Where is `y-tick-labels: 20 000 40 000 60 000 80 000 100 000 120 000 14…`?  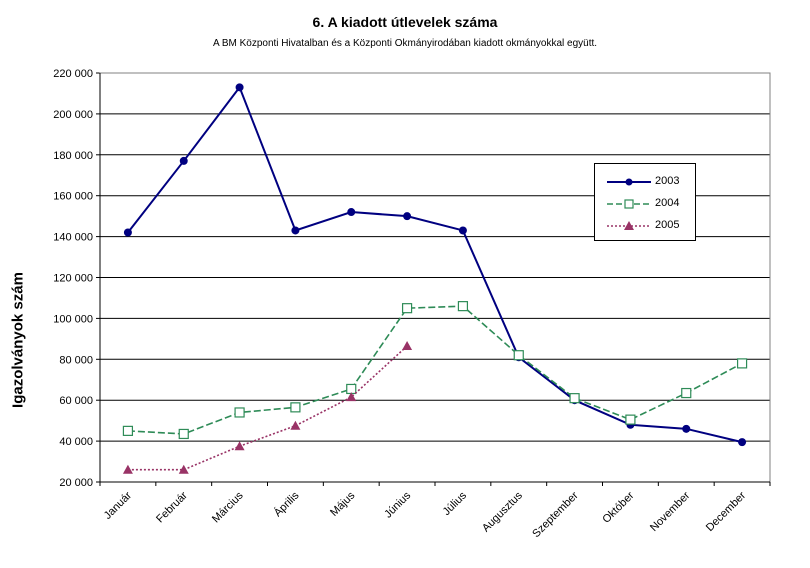
y-tick-labels: 20 000 40 000 60 000 80 000 100 000 120 000 14… is located at coordinates (73, 278).